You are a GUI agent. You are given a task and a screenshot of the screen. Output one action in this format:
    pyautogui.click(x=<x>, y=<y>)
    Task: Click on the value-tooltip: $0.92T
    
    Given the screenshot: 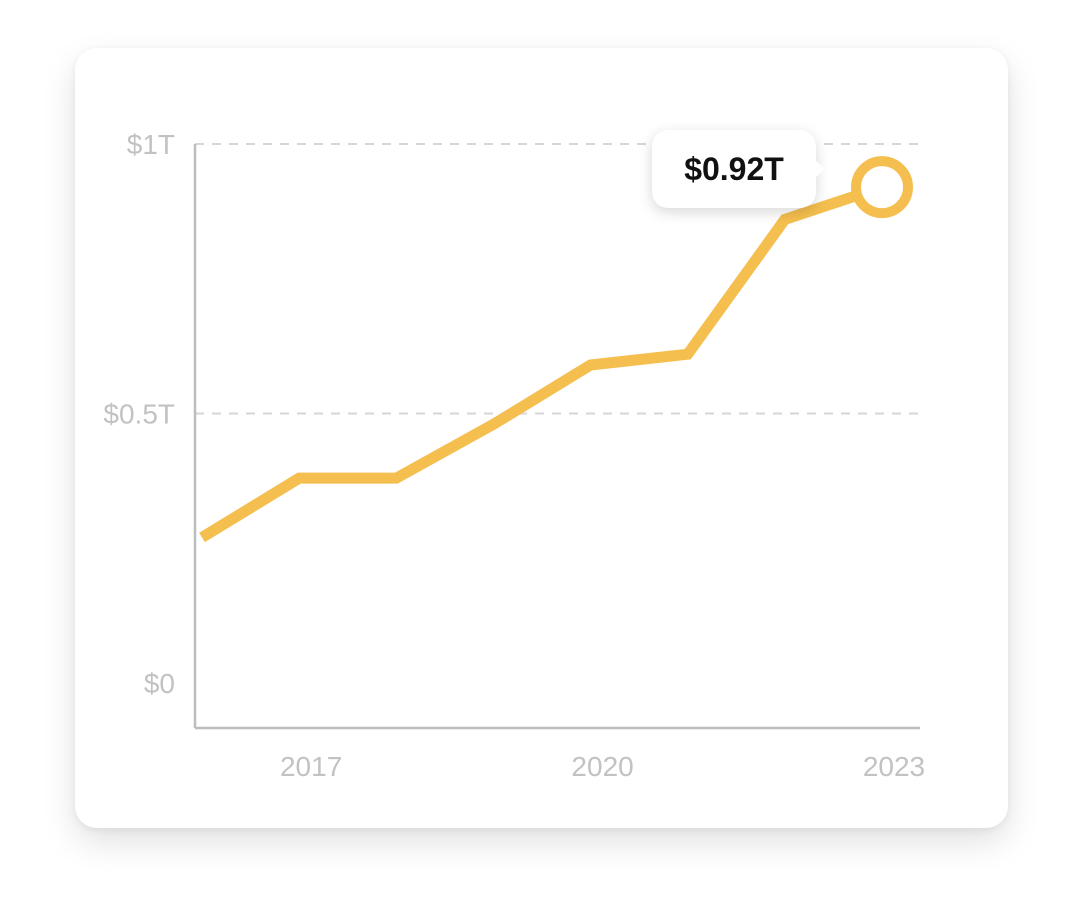 What is the action you would take?
    pyautogui.click(x=738, y=169)
    